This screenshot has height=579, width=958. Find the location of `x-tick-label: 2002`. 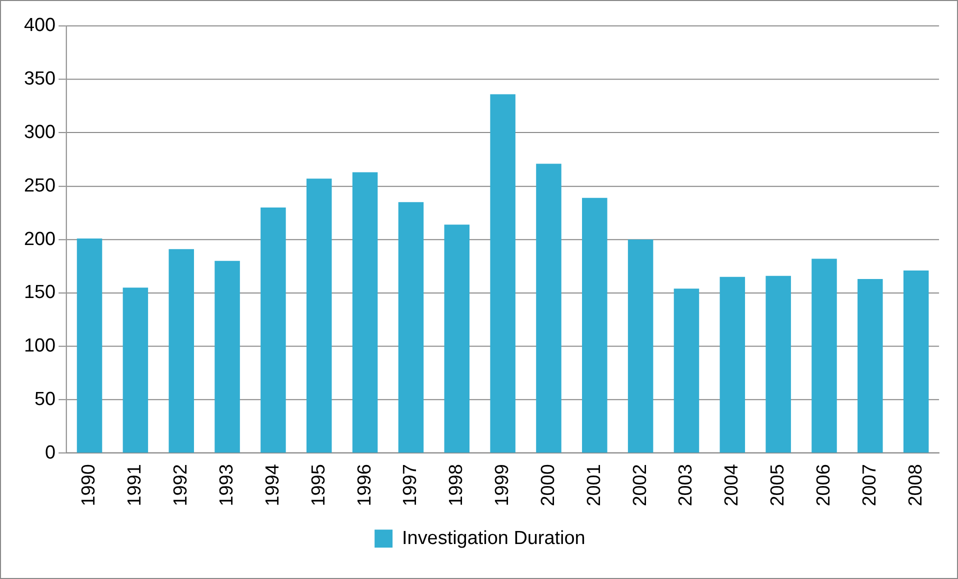

x-tick-label: 2002 is located at coordinates (640, 485).